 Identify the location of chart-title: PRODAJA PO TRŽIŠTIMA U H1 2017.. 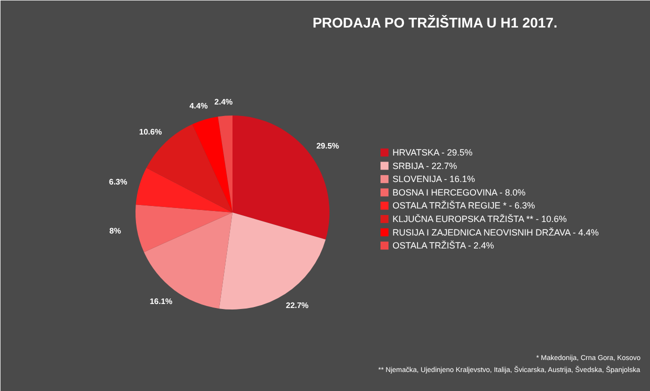
(435, 22).